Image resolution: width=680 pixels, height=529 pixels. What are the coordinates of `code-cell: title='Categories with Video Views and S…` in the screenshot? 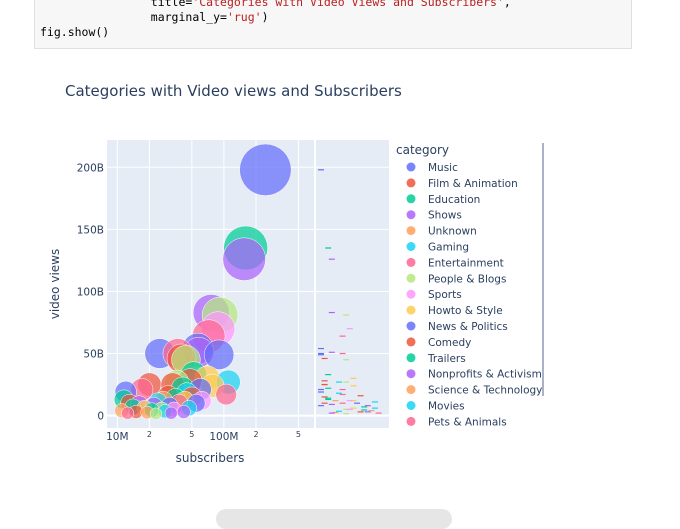 It's located at (333, 24).